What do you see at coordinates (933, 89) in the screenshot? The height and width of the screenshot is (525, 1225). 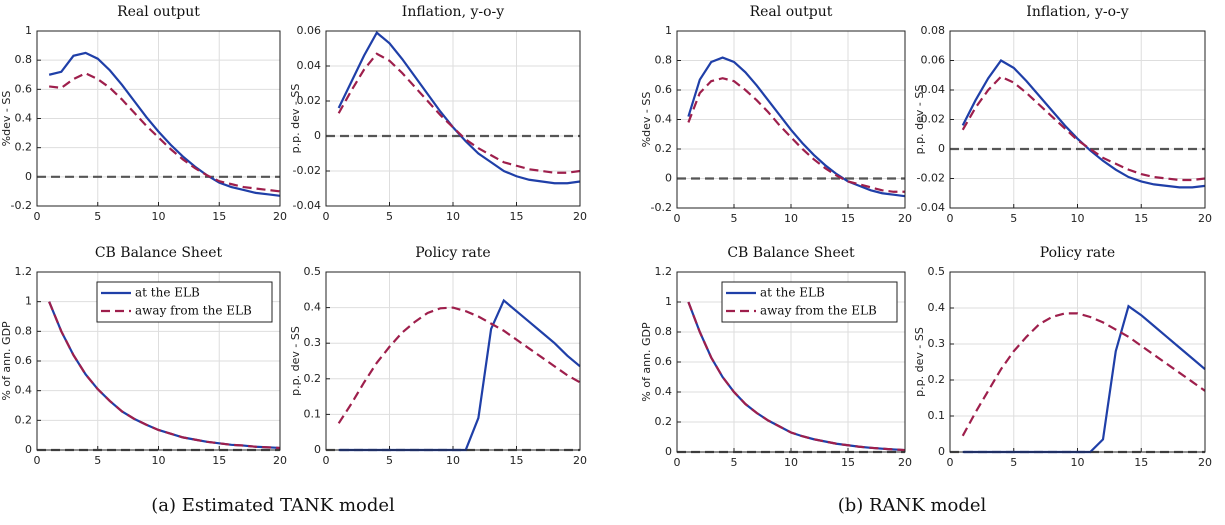 I see `y-tick-label: 0.04` at bounding box center [933, 89].